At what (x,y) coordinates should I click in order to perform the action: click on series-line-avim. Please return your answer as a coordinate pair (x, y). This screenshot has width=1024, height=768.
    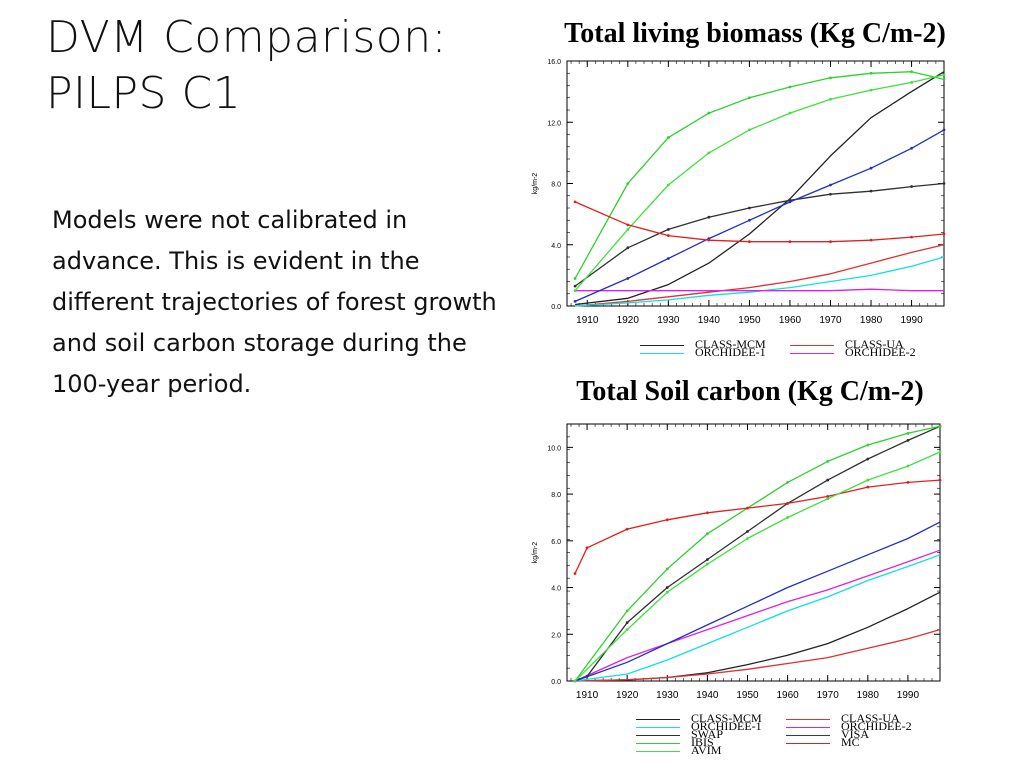
    Looking at the image, I should click on (757, 566).